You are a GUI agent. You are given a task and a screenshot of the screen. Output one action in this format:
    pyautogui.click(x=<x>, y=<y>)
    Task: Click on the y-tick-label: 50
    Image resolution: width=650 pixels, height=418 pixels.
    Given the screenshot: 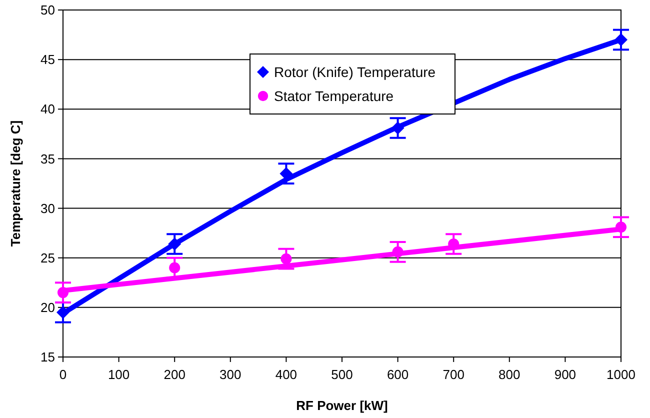 What is the action you would take?
    pyautogui.click(x=47, y=10)
    